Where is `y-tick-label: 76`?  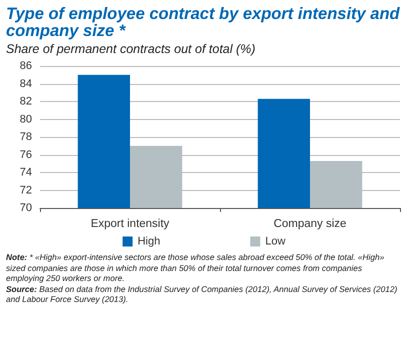
y-tick-label: 76 is located at coordinates (26, 154).